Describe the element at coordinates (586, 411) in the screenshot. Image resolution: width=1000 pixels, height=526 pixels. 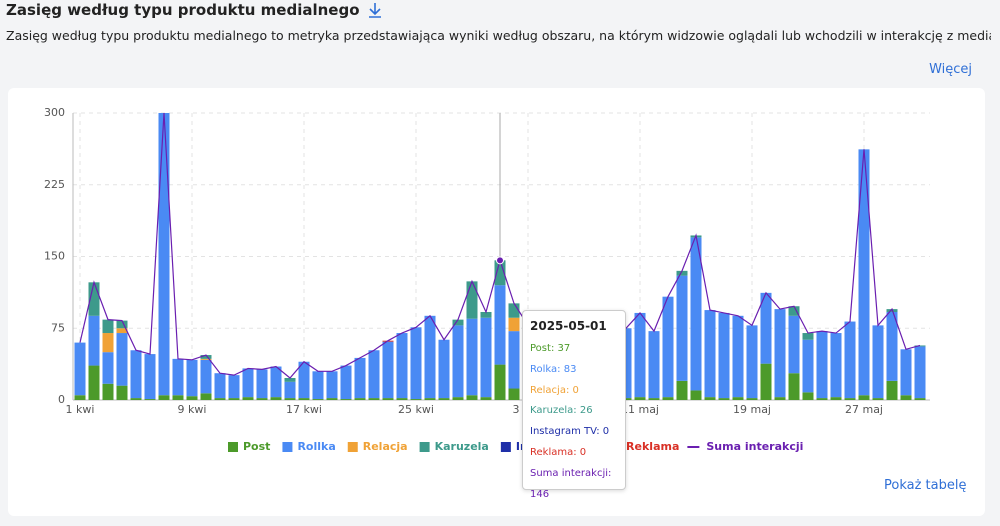
I see `tooltip-value: 26` at that location.